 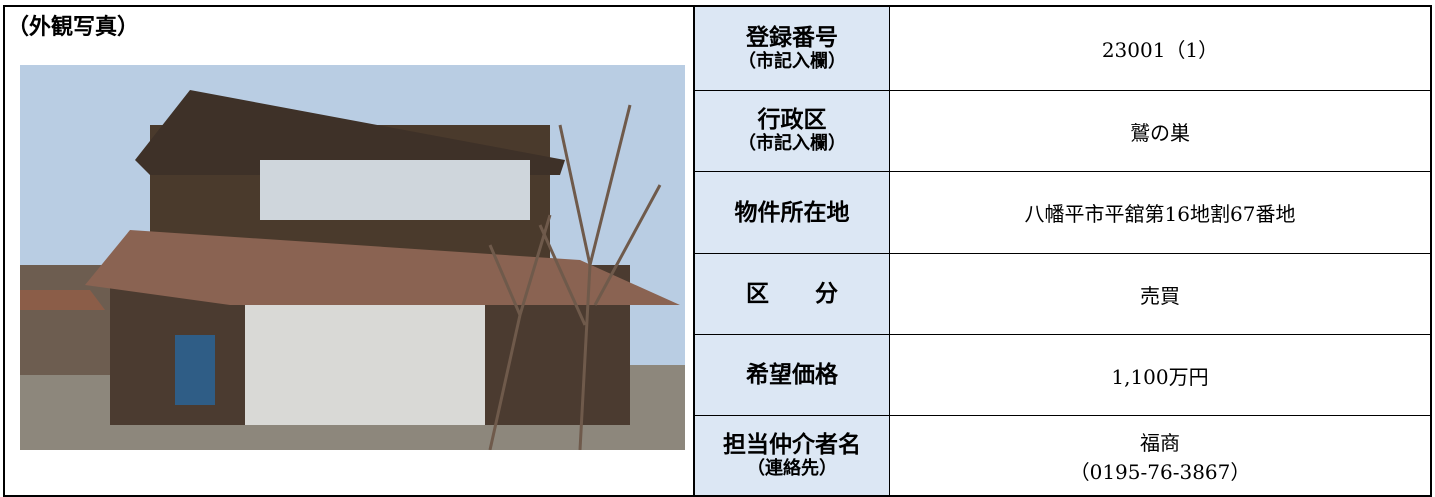 I want to click on value-text: 売買, so click(x=1160, y=295).